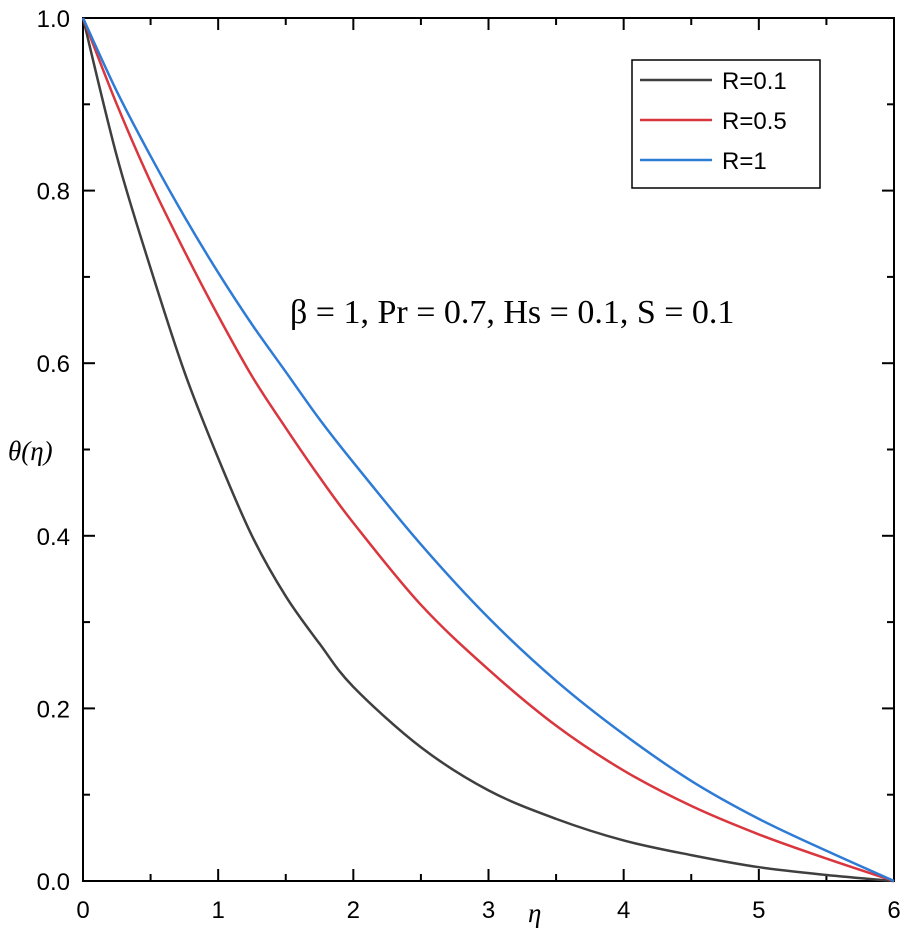 Image resolution: width=911 pixels, height=933 pixels. What do you see at coordinates (744, 161) in the screenshot?
I see `legend-label: R=1` at bounding box center [744, 161].